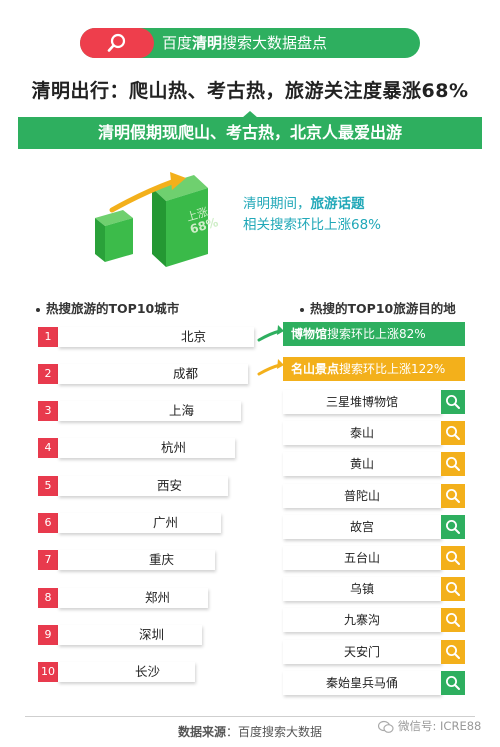  I want to click on data-source: 数据来源：百度搜索大数据, so click(250, 731).